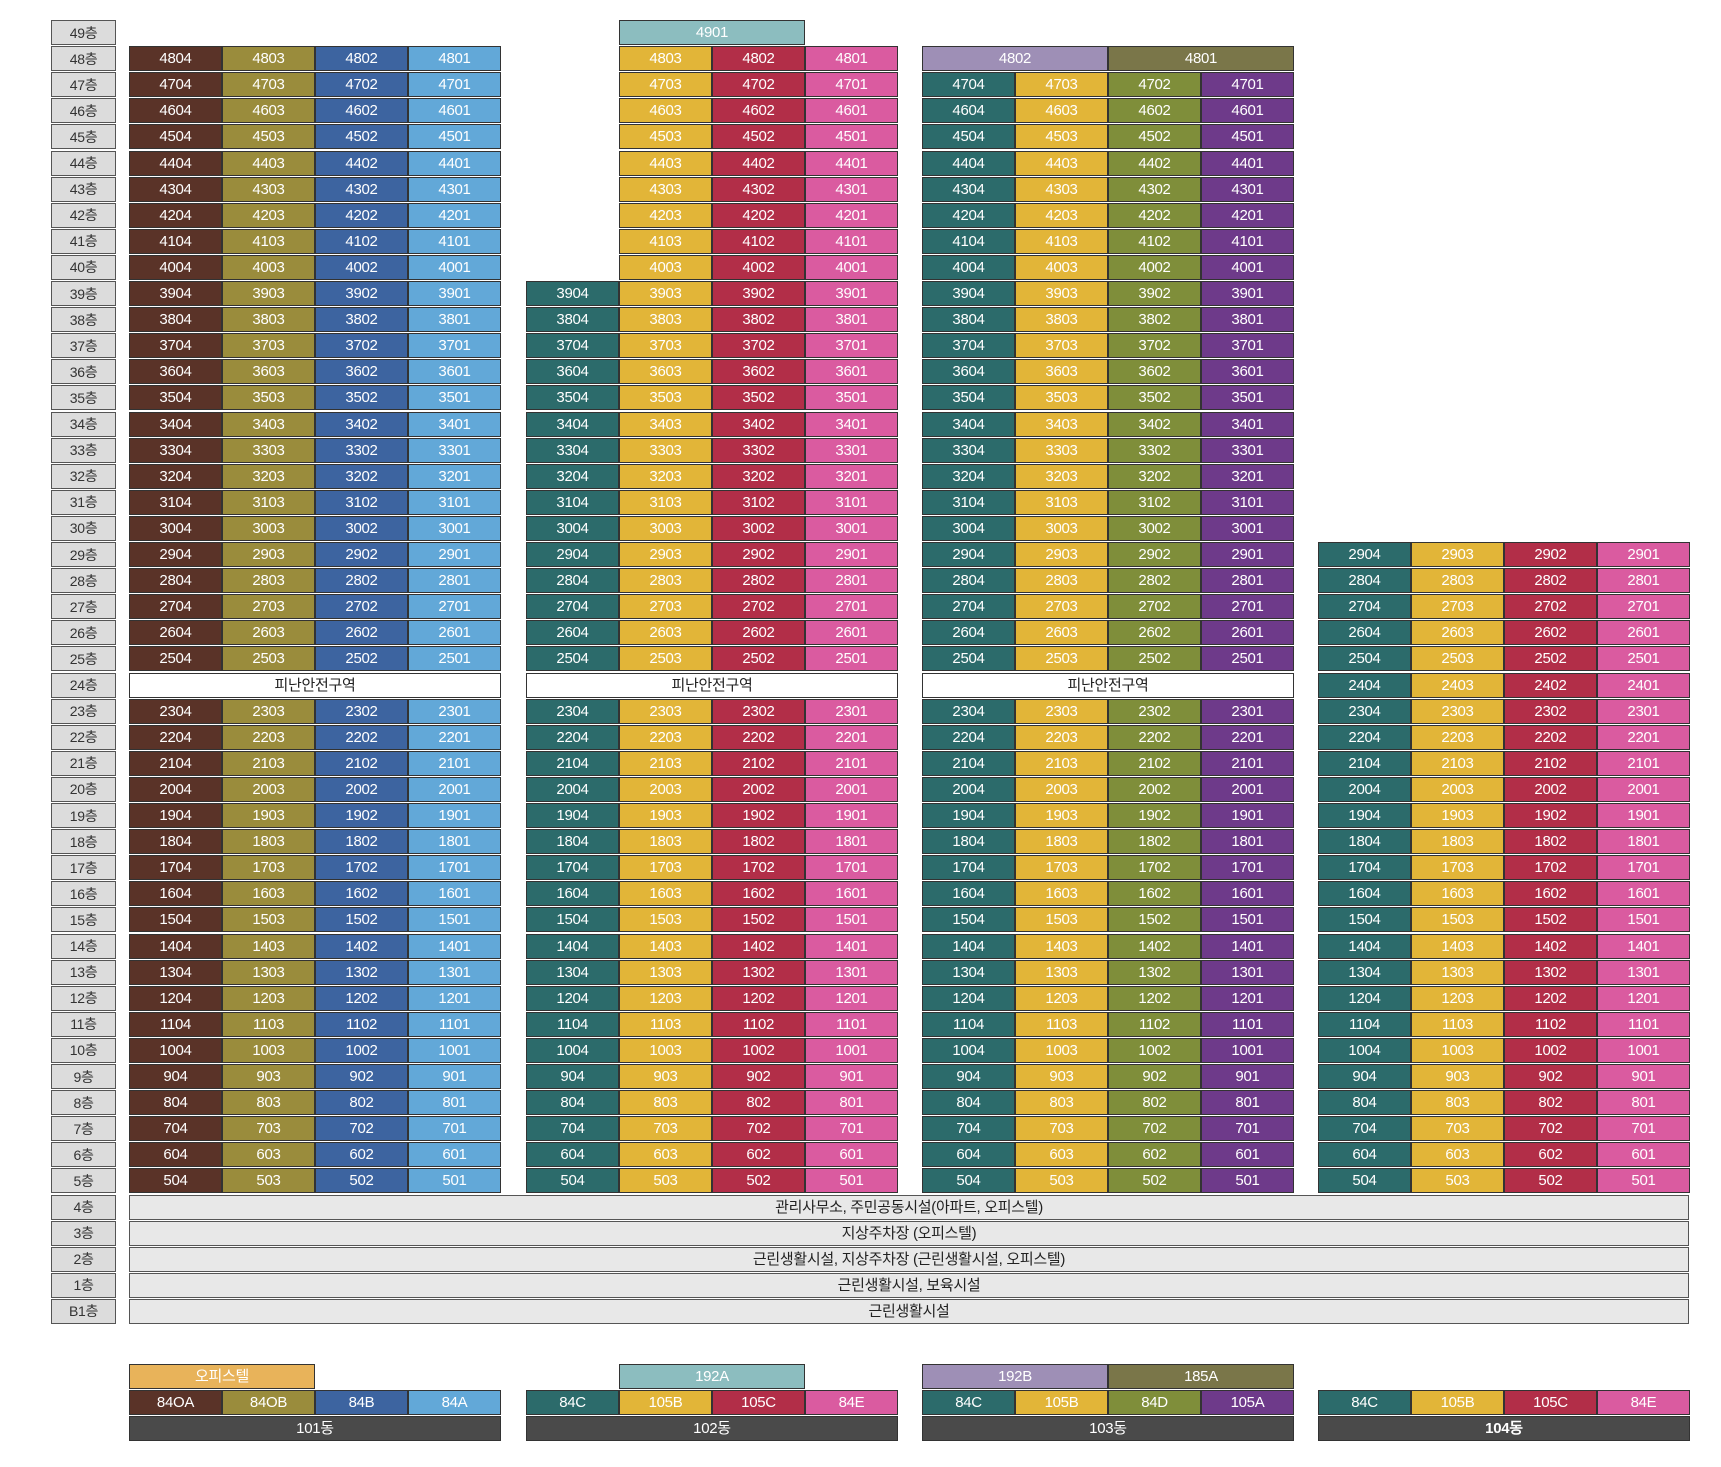 The width and height of the screenshot is (1721, 1467). Describe the element at coordinates (1247, 346) in the screenshot. I see `unit-cell: 3701` at that location.